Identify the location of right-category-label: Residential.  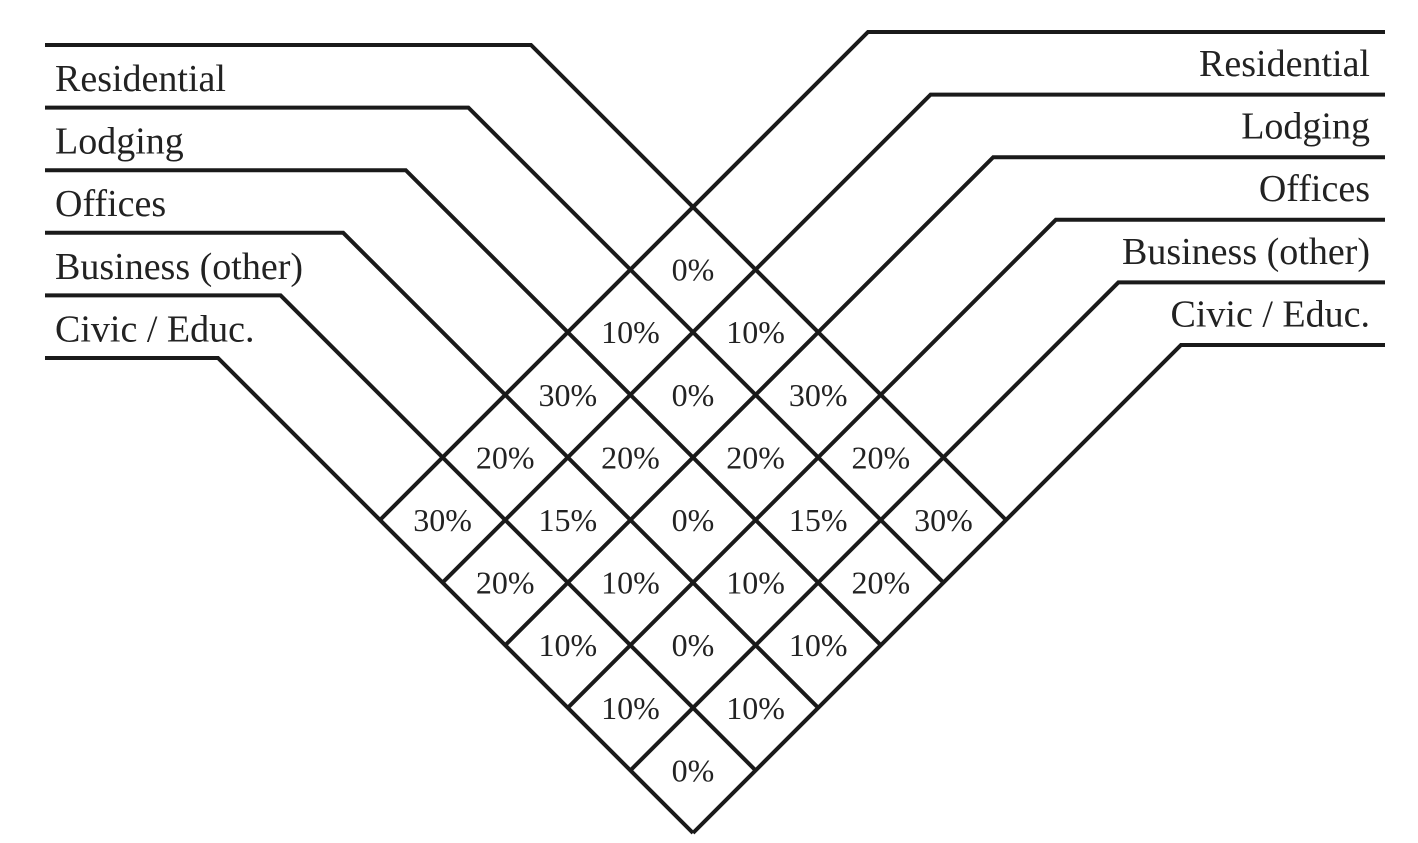
(1284, 64).